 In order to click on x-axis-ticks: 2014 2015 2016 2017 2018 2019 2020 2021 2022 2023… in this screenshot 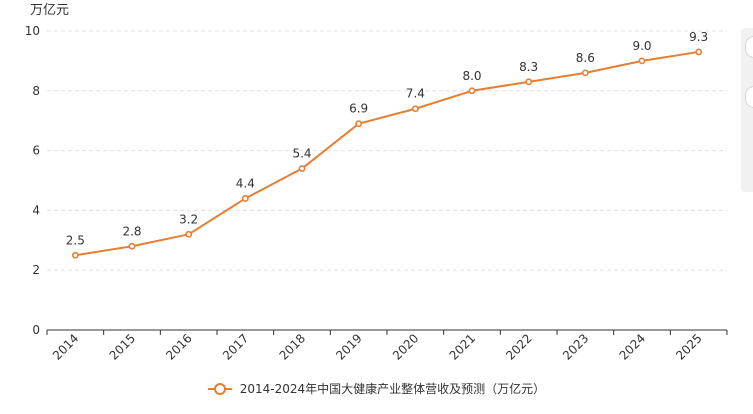, I will do `click(377, 346)`.